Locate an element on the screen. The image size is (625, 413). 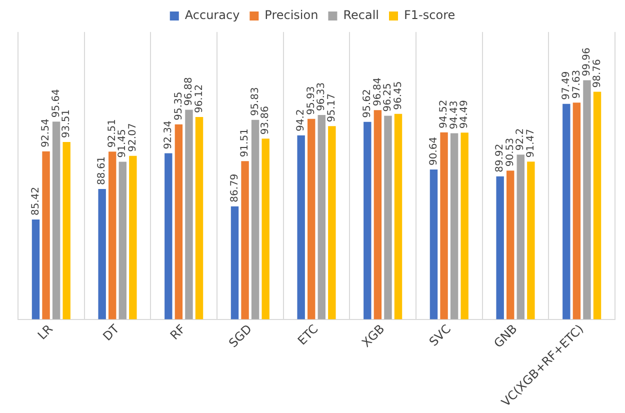
data-label: 95.35 is located at coordinates (178, 106).